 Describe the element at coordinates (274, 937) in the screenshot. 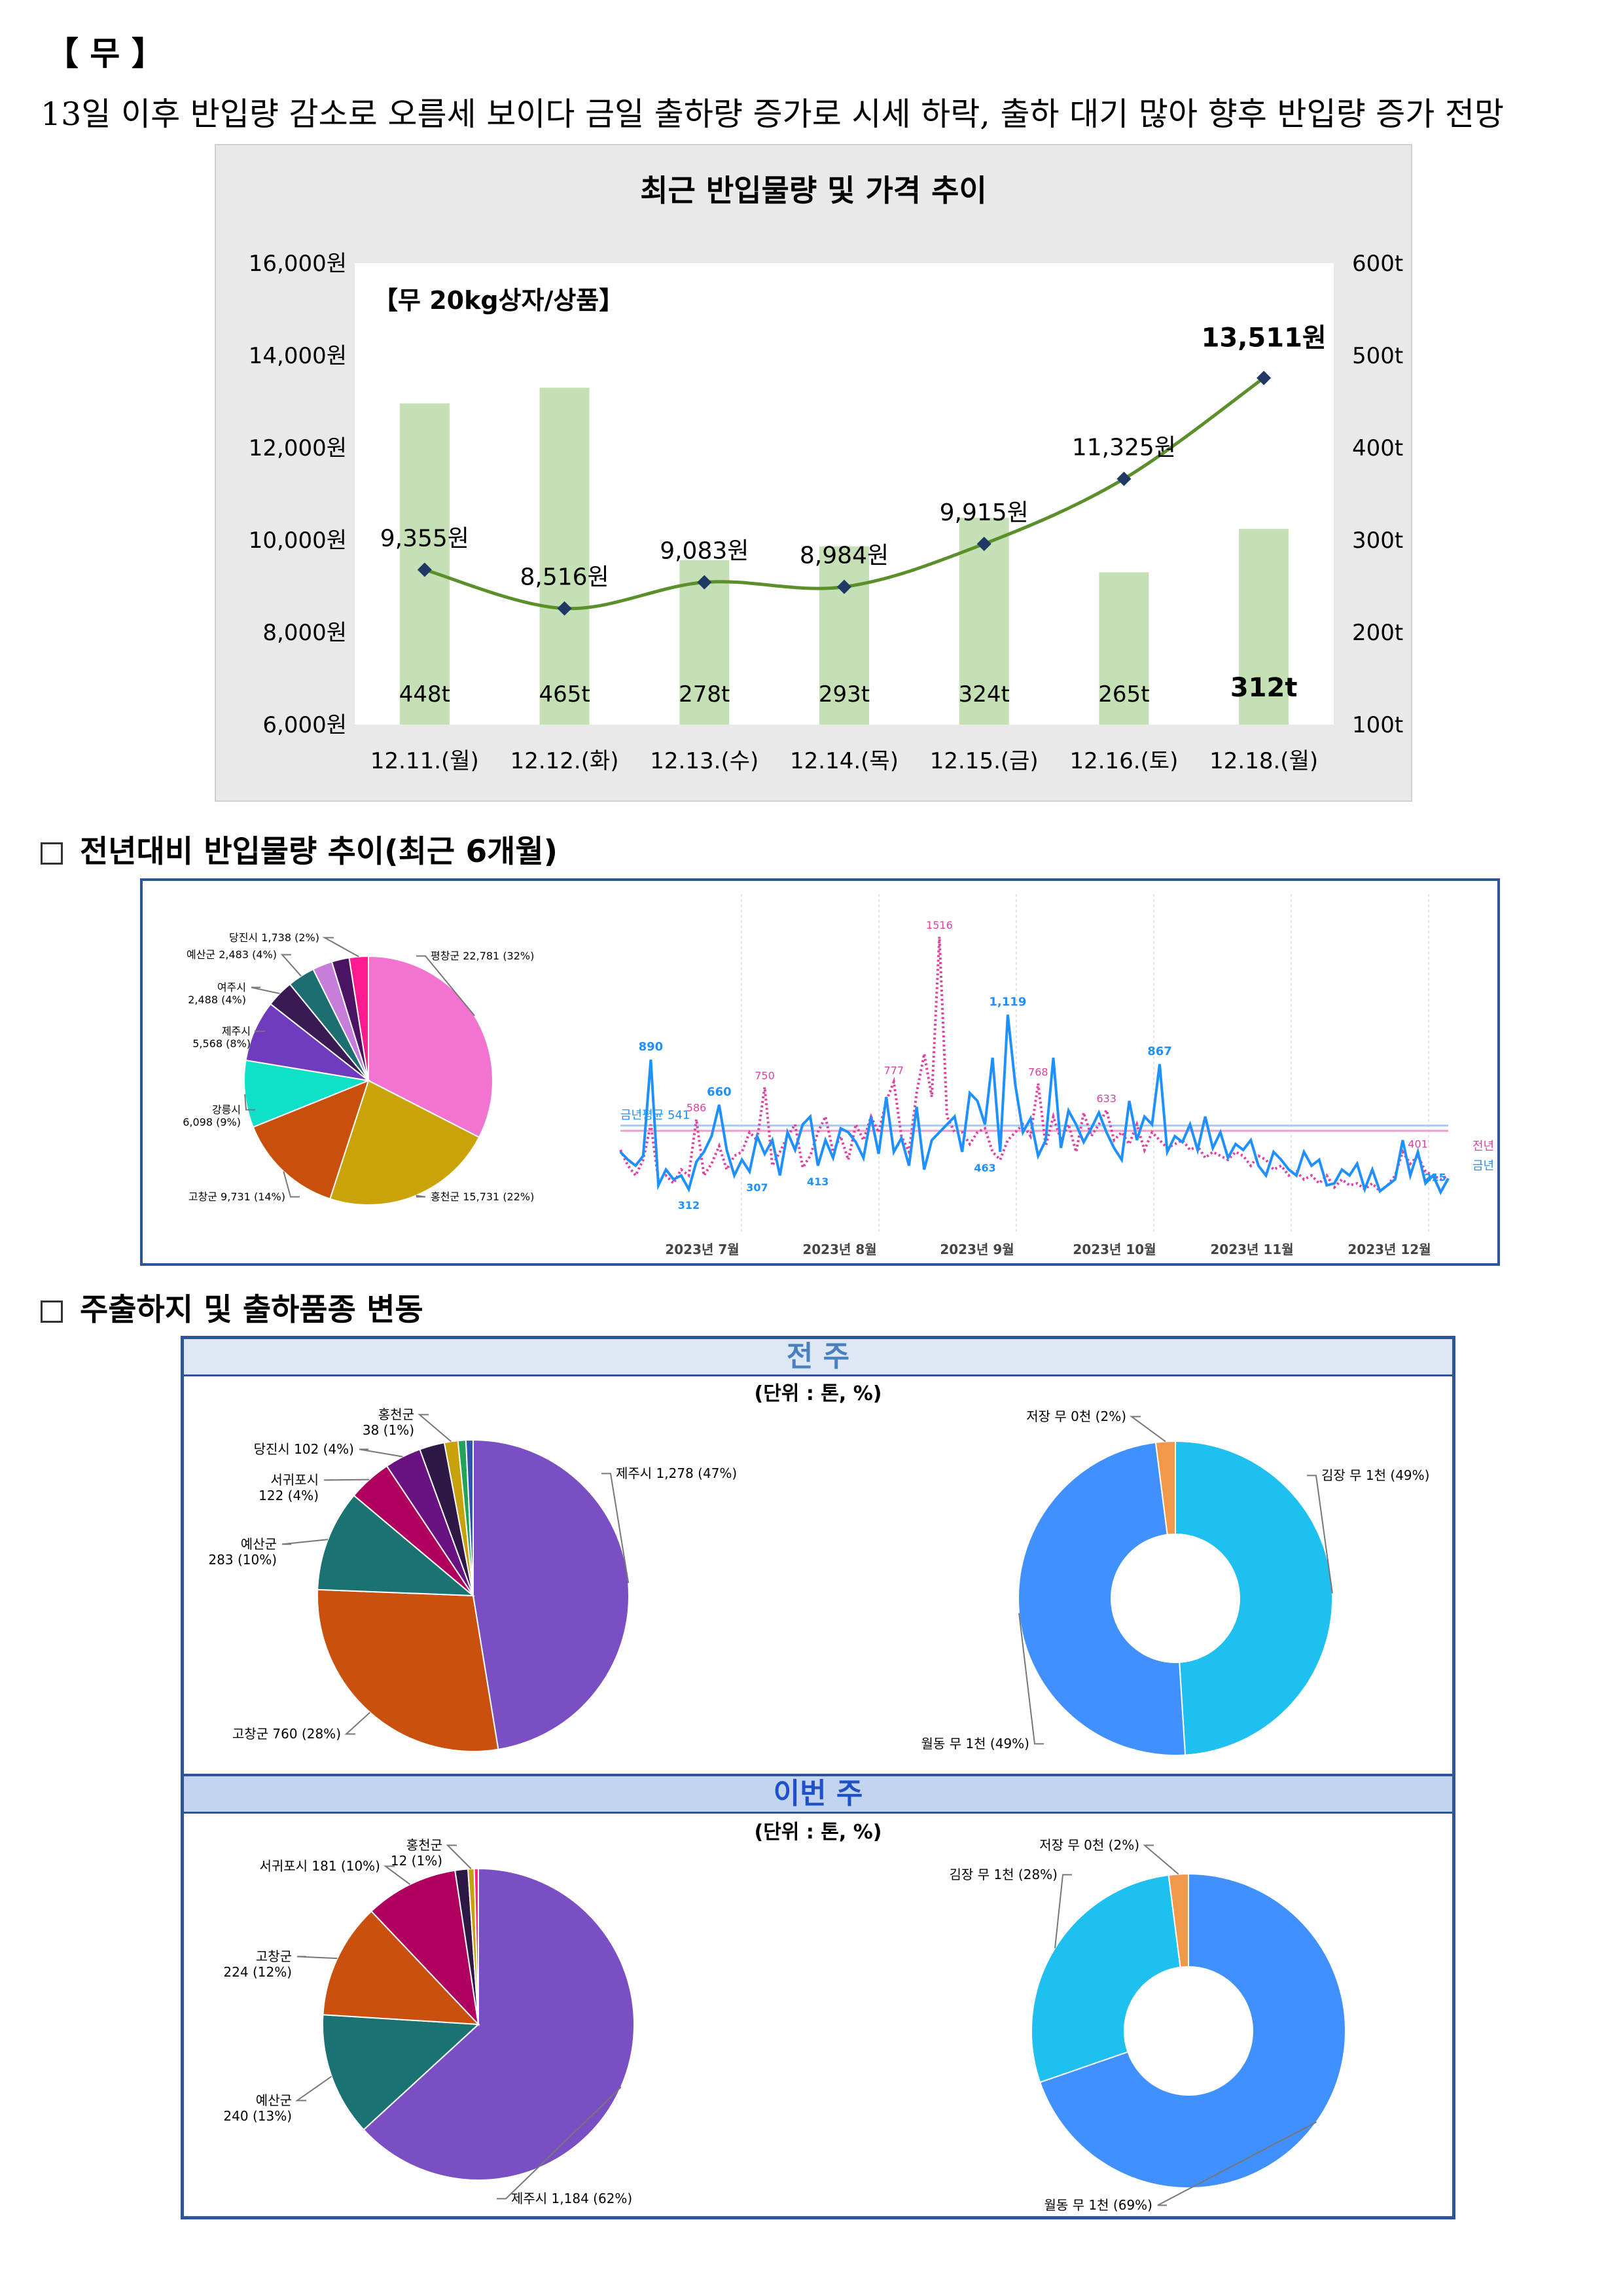

I see `yoy-pie-label: 당진시 1,738 (2%)` at that location.